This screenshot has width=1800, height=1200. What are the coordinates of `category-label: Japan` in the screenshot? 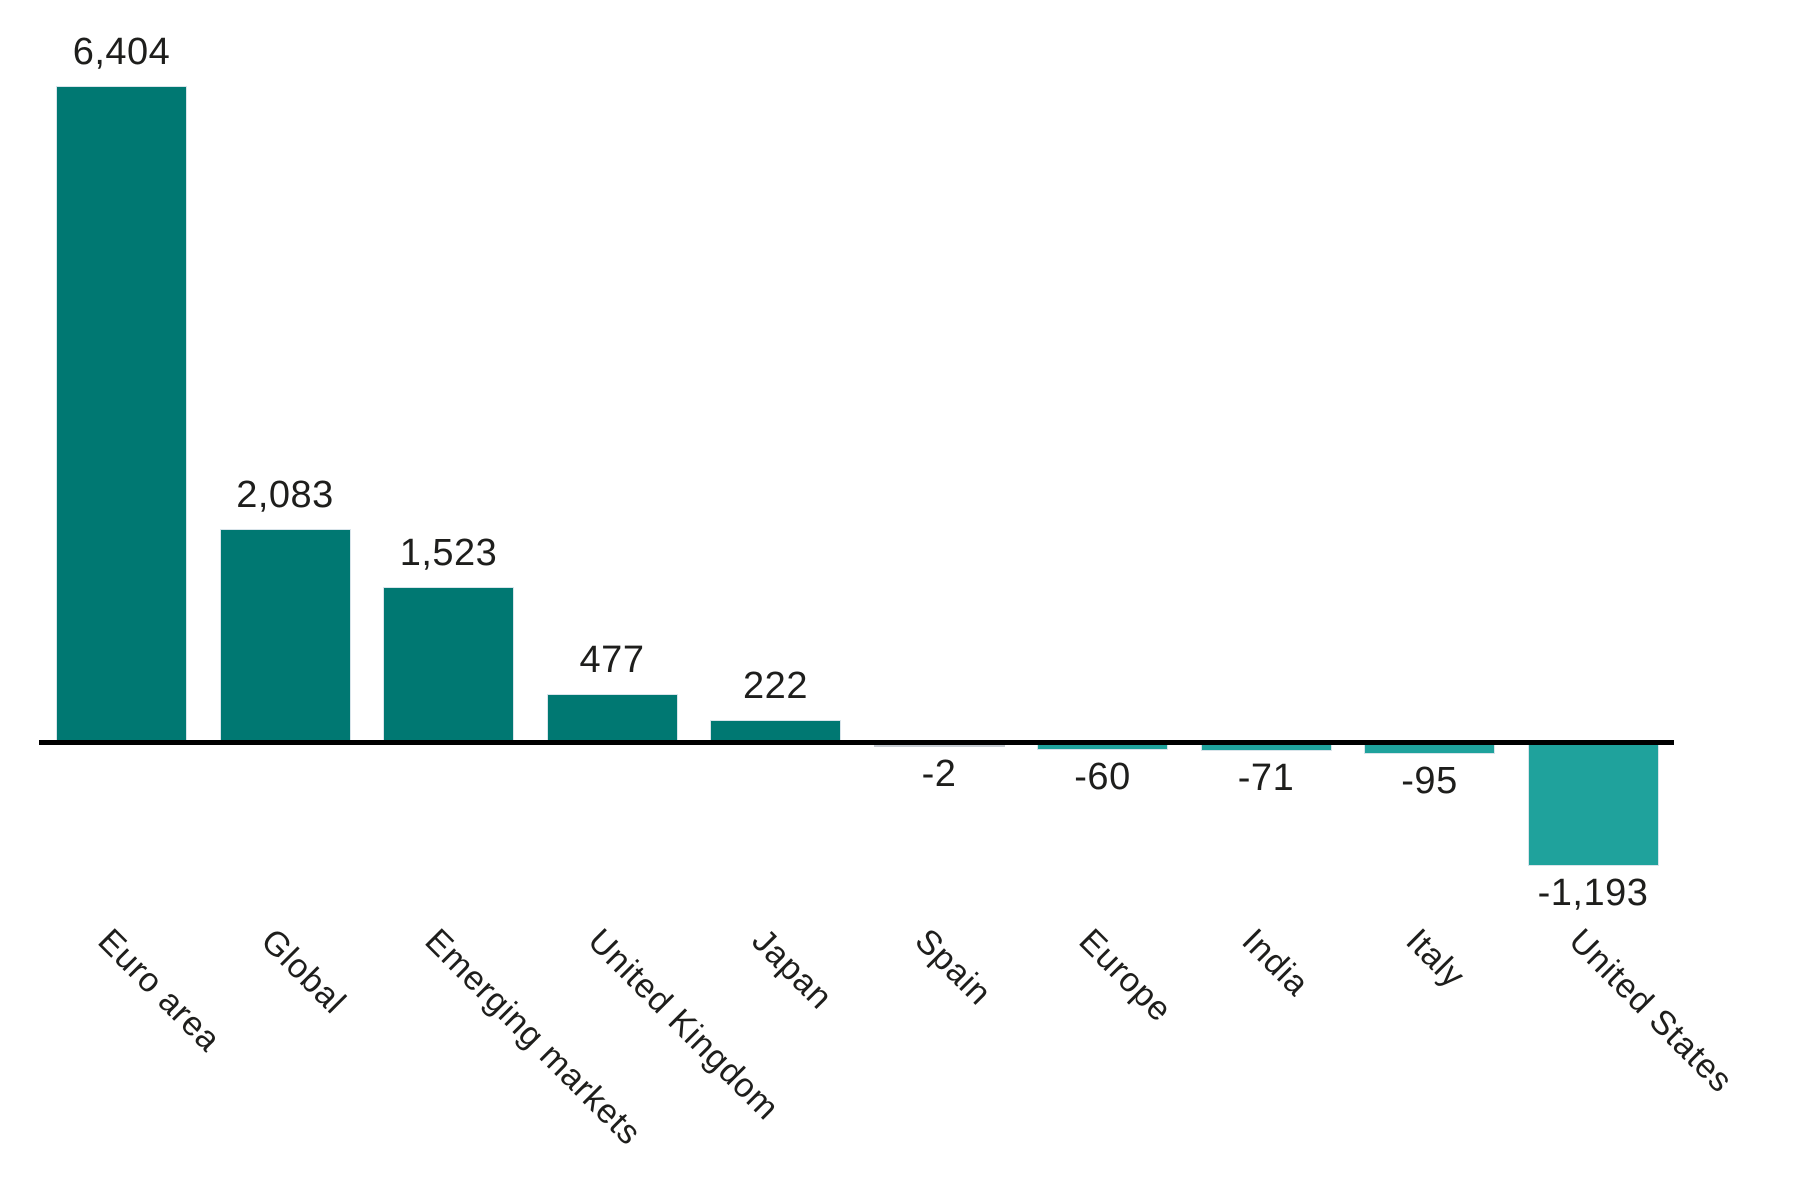 It's located at (792, 969).